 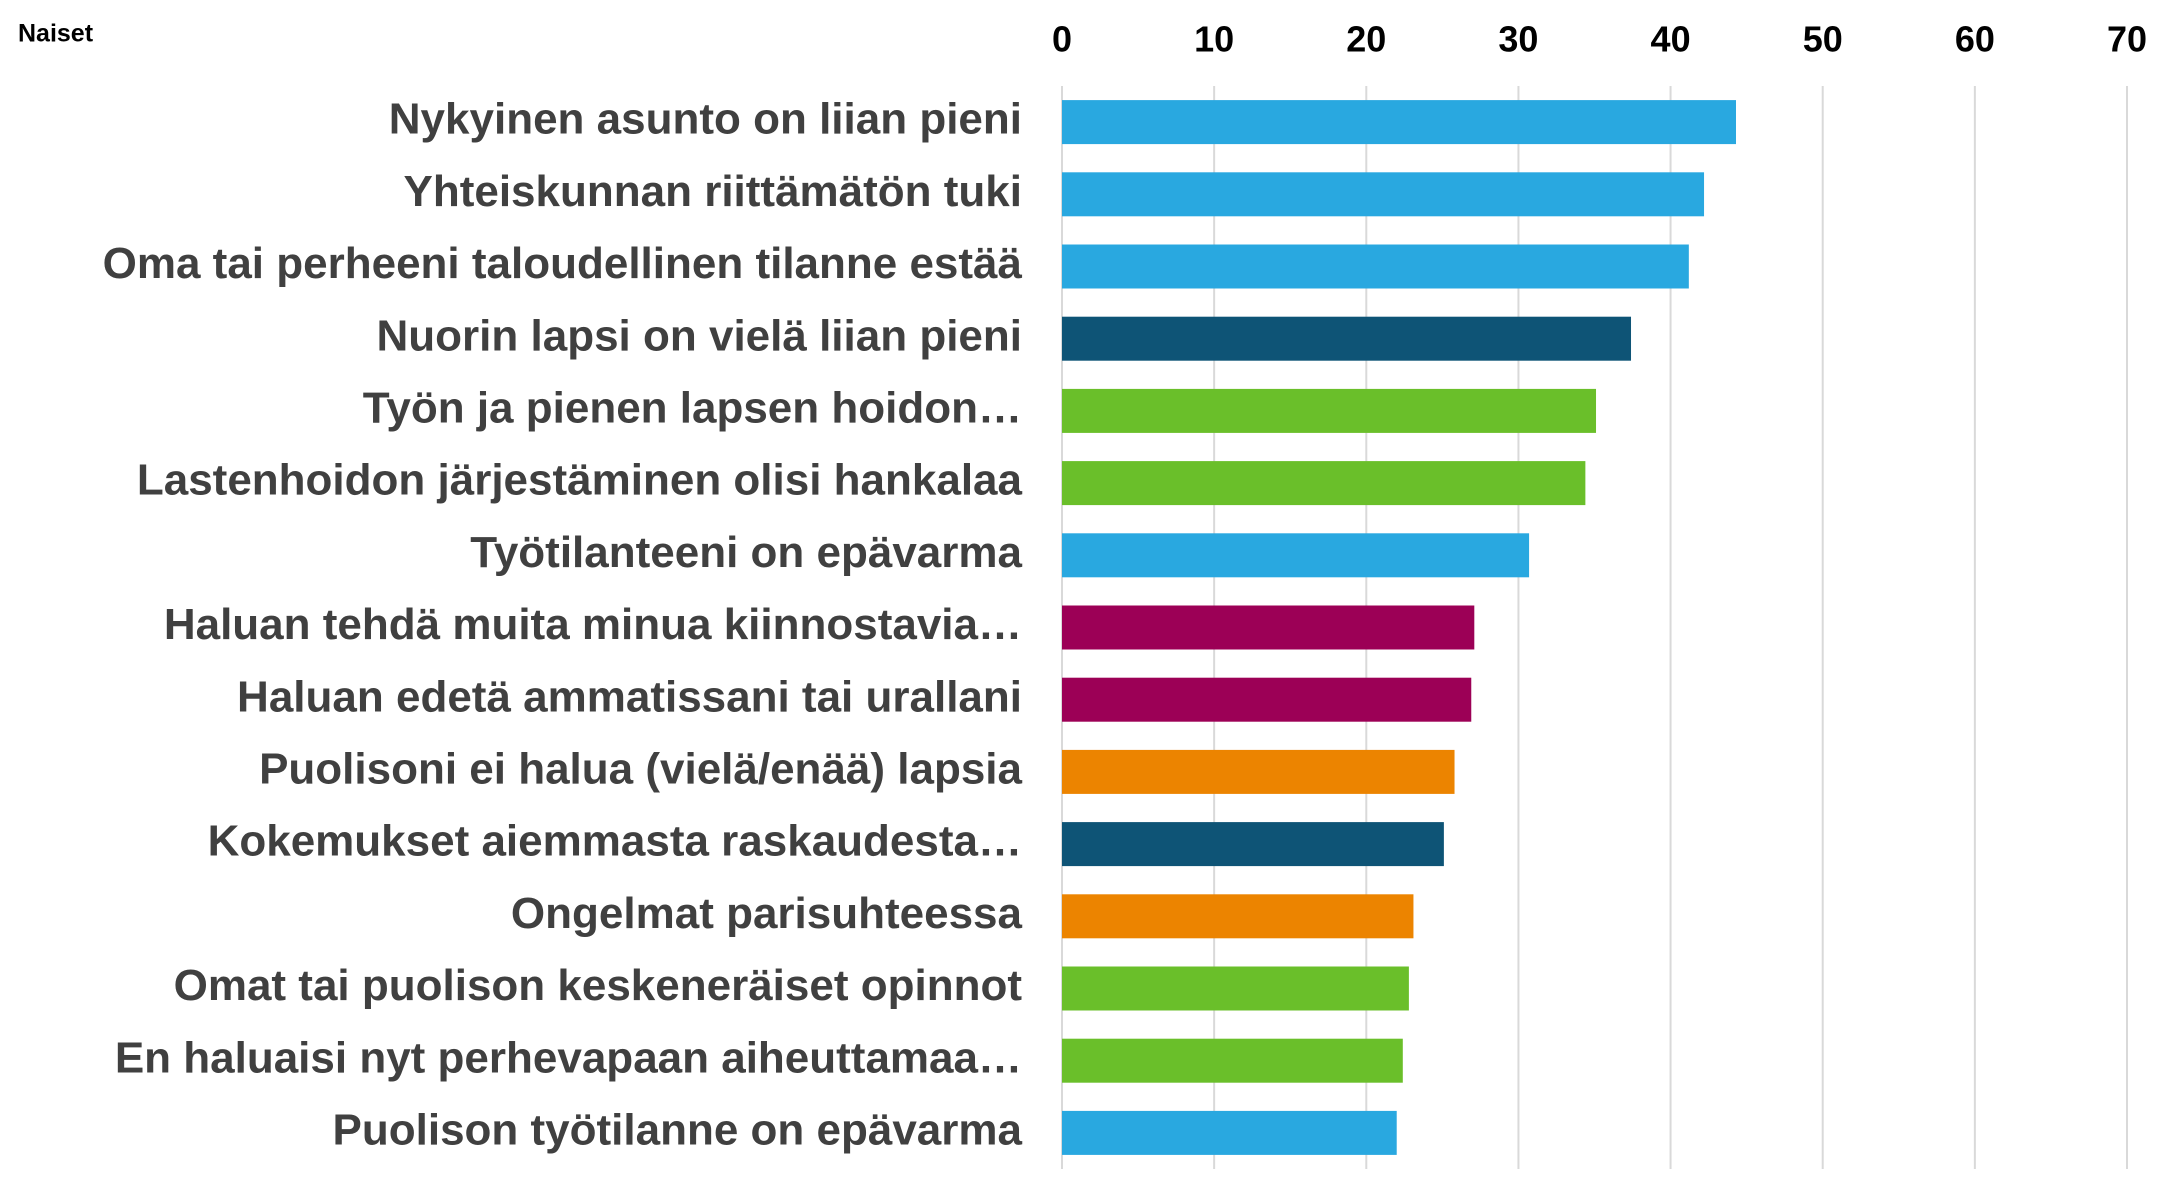 I want to click on x-tick-label: 40, so click(x=1671, y=39).